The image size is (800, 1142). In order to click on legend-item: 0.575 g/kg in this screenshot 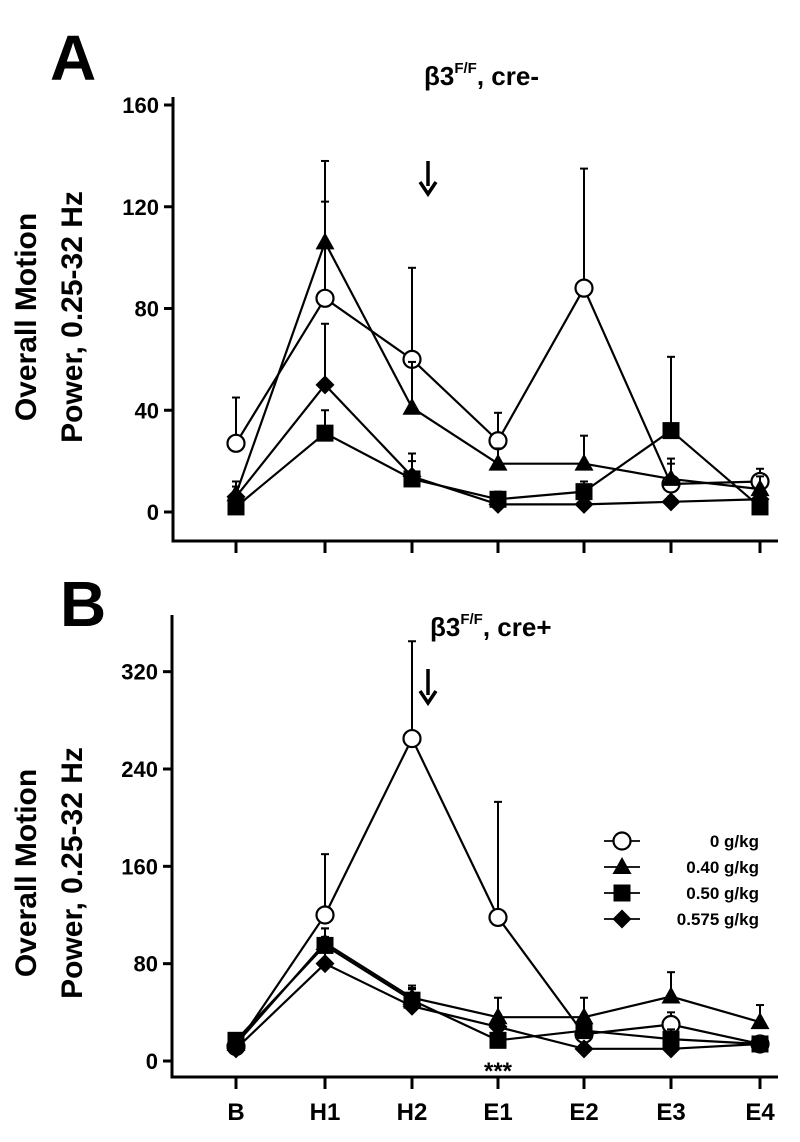, I will do `click(681, 919)`.